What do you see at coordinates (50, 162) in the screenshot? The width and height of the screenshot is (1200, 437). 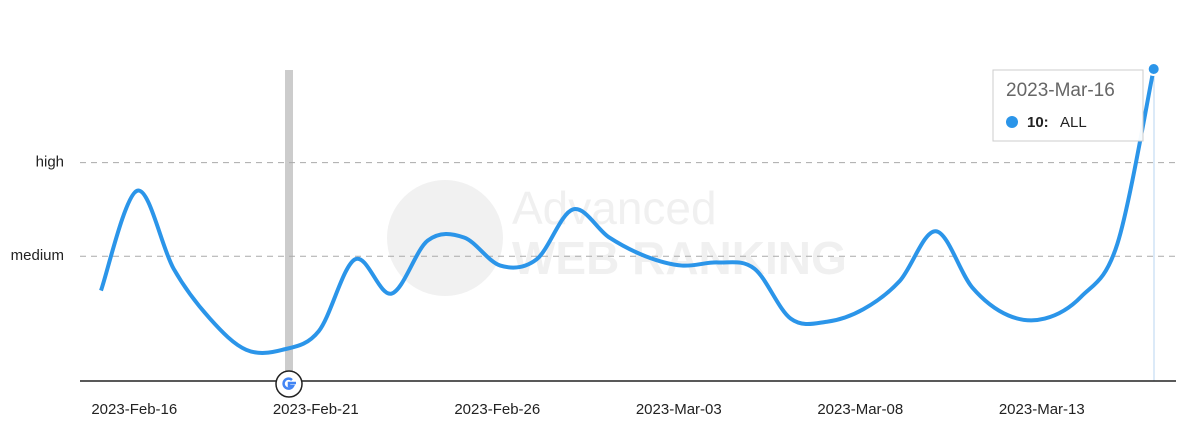 I see `y-tick-label: high` at bounding box center [50, 162].